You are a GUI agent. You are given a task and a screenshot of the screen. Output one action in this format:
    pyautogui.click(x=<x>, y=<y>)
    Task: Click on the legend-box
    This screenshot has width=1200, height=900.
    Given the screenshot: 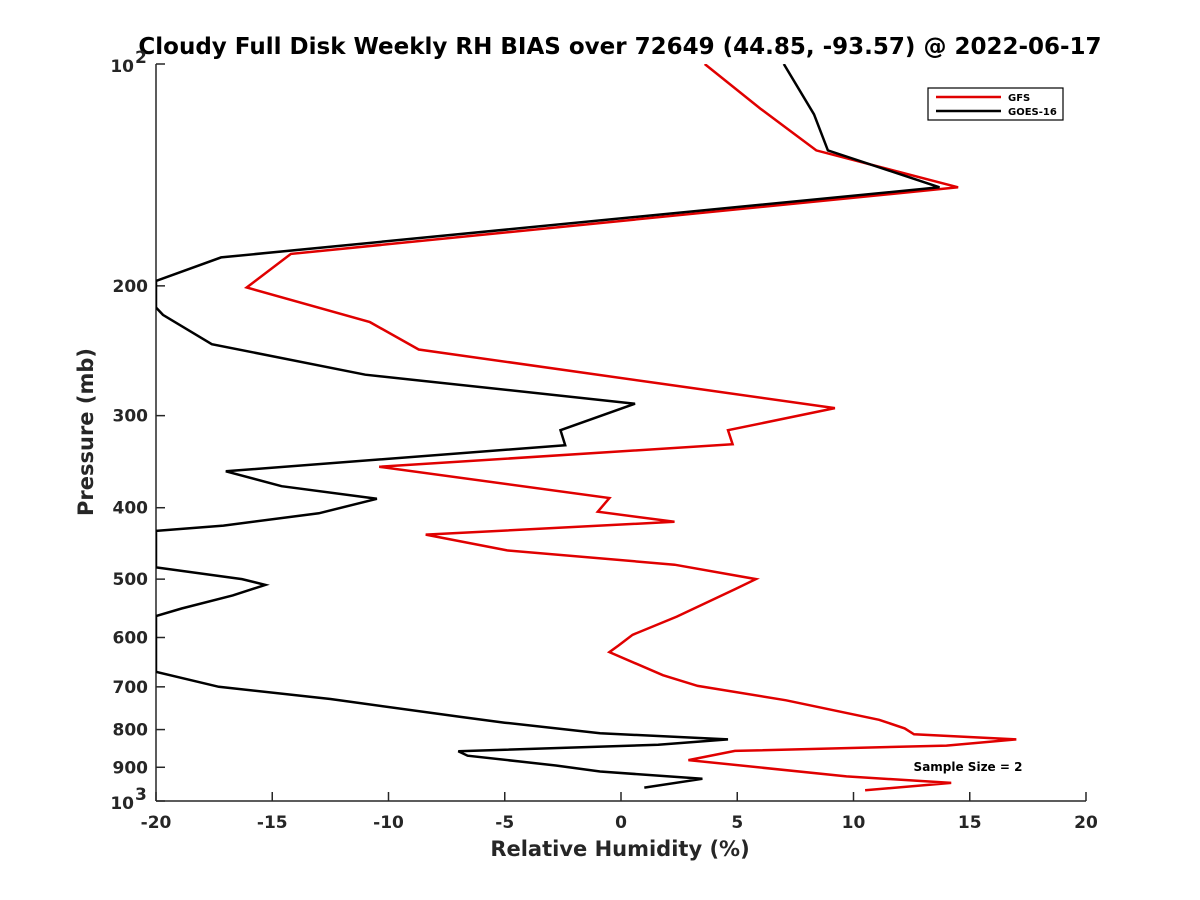 What is the action you would take?
    pyautogui.click(x=995, y=104)
    